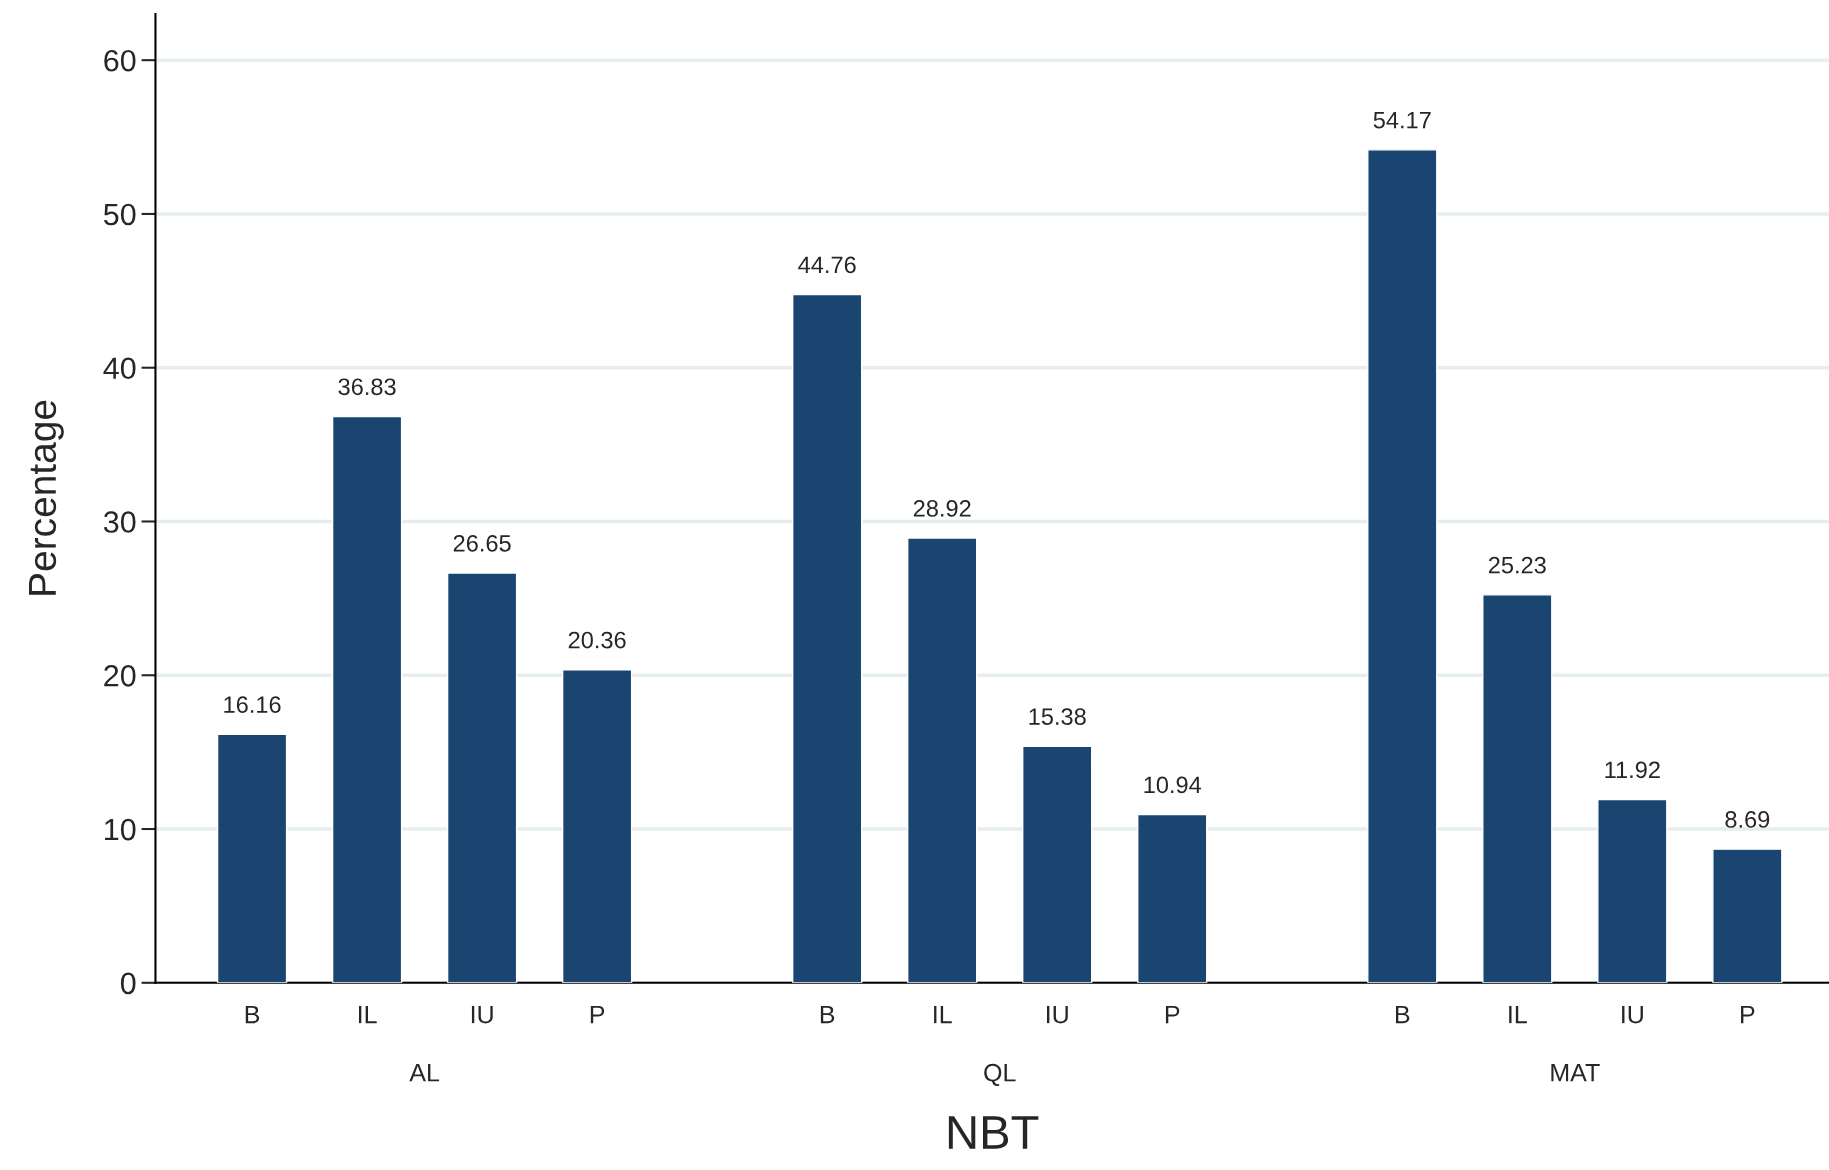  Describe the element at coordinates (1402, 120) in the screenshot. I see `data-label: 54.17` at that location.